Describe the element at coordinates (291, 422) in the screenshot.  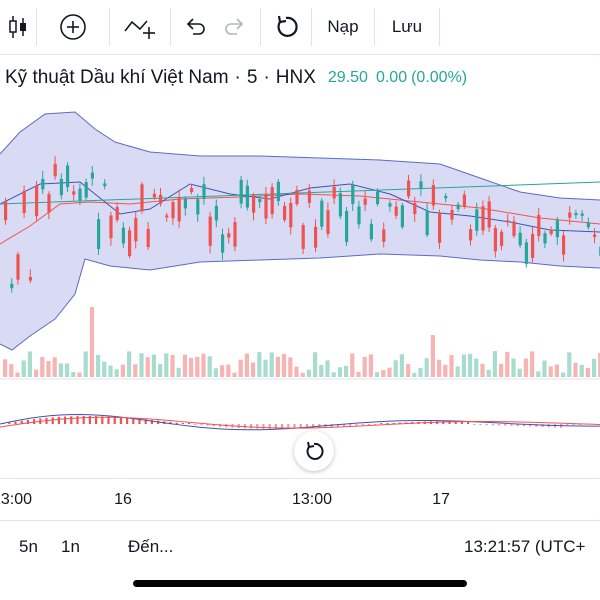
I see `macd-histogram` at that location.